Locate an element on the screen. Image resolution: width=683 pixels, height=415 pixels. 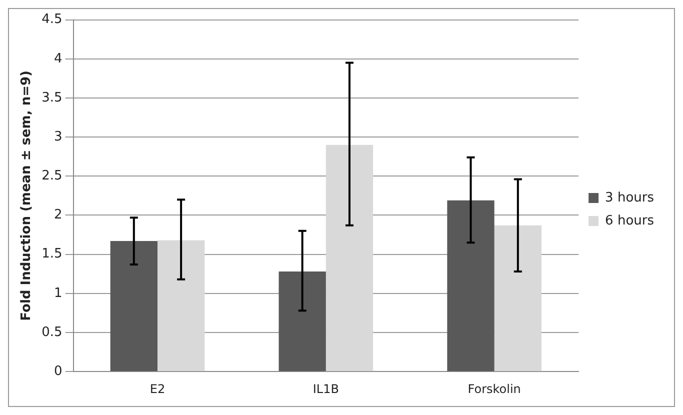
legend-label: 6 hours is located at coordinates (629, 220).